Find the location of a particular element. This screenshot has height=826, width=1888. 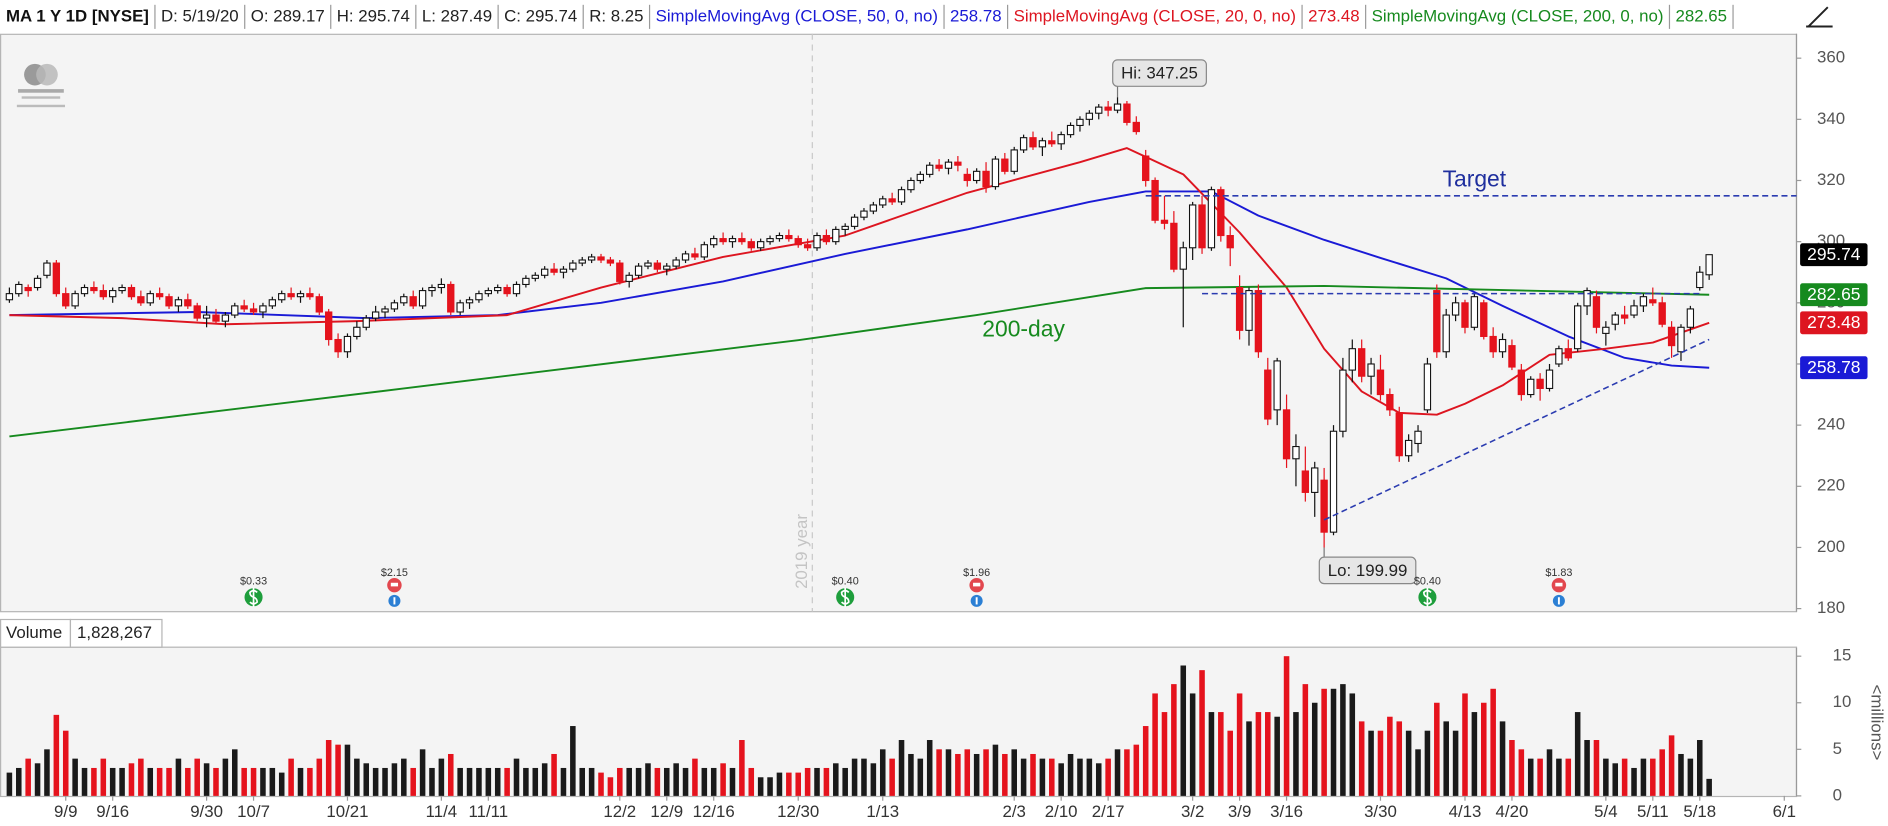

quote-field: L: 287.49 is located at coordinates (457, 15).